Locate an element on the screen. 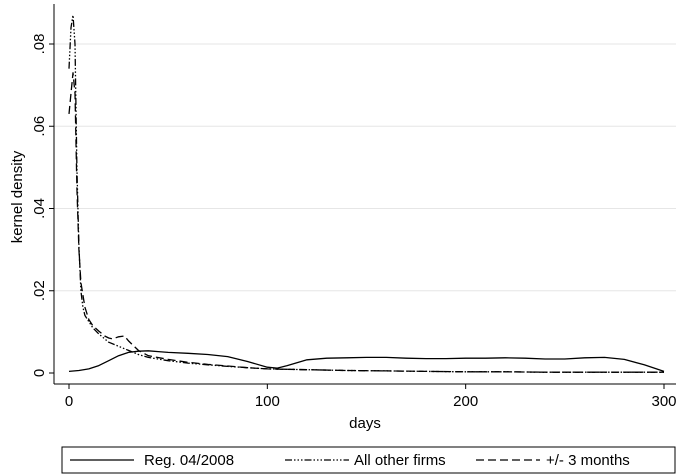 The height and width of the screenshot is (476, 682). legend-box is located at coordinates (368, 460).